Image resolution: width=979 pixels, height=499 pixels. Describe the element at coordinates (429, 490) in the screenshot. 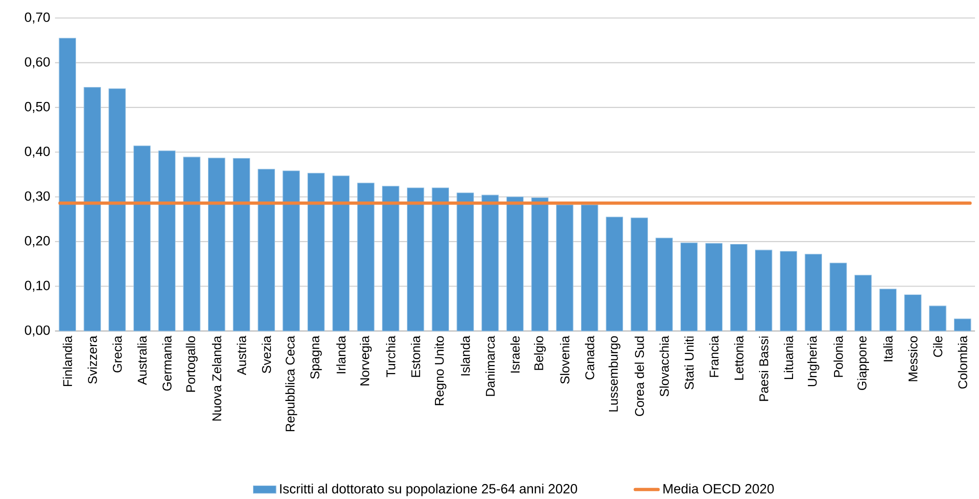

I see `legend-label: Iscritti al dottorato su popolazione 25-64 anni 2020` at that location.